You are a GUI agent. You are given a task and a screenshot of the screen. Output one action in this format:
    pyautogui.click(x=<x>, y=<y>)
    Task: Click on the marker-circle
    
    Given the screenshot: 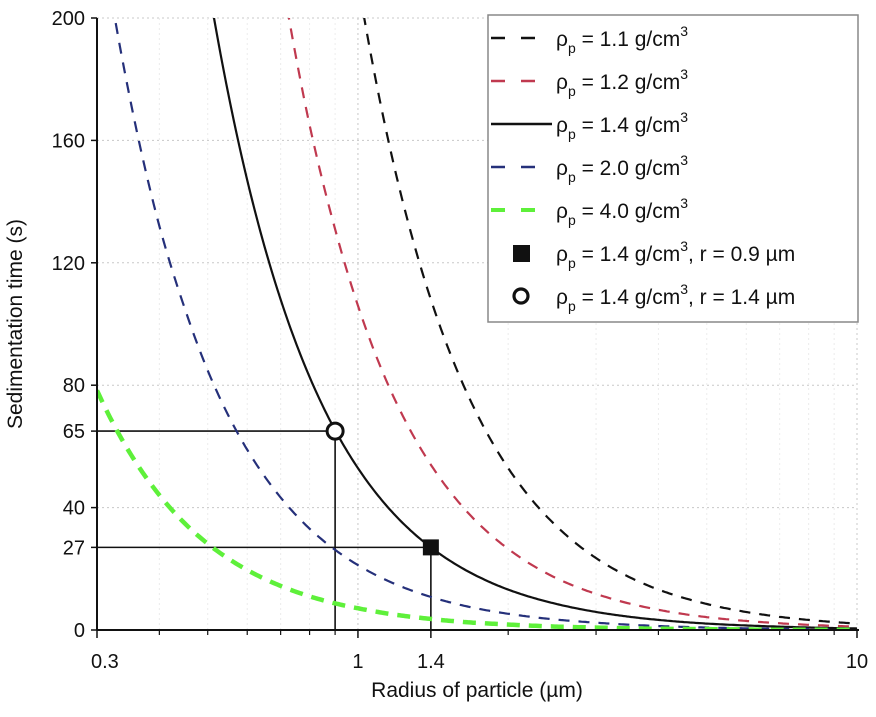 What is the action you would take?
    pyautogui.click(x=335, y=431)
    